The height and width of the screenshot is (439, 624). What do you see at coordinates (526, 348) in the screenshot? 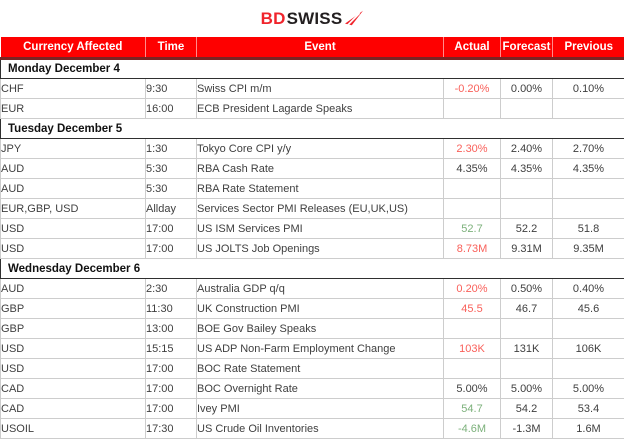
I see `forecast-cell: 131K` at bounding box center [526, 348].